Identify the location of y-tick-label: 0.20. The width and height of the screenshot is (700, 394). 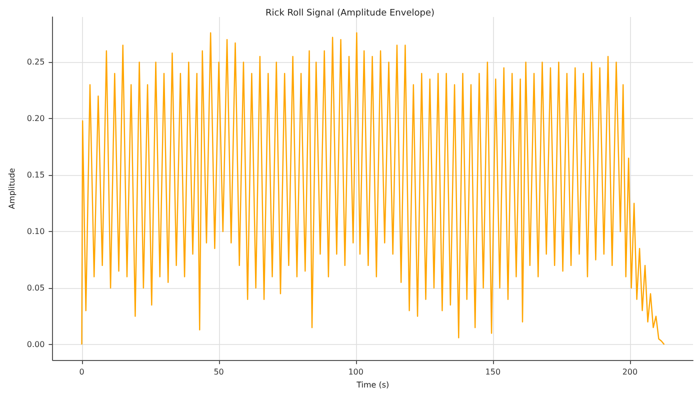
(35, 119).